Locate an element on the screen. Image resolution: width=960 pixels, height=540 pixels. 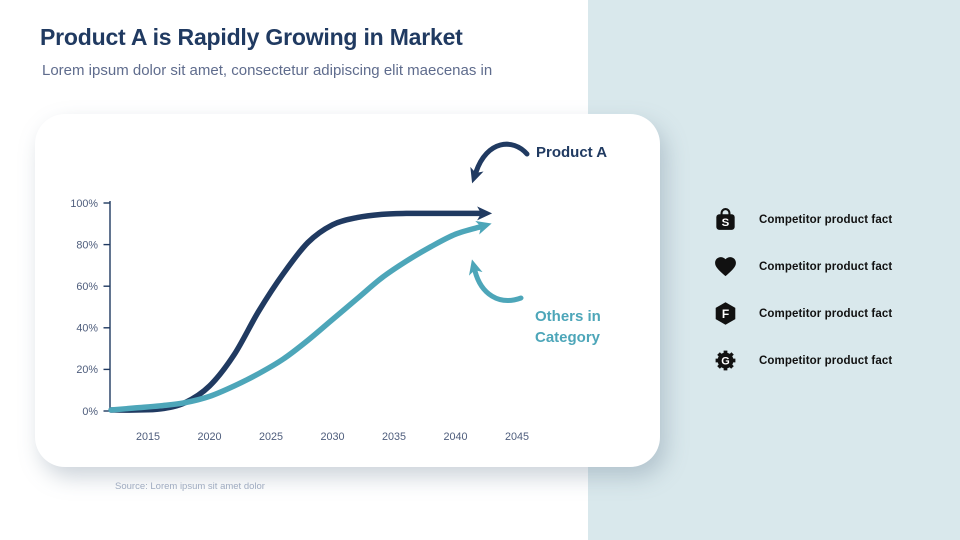
svg-text: 60% is located at coordinates (87, 287).